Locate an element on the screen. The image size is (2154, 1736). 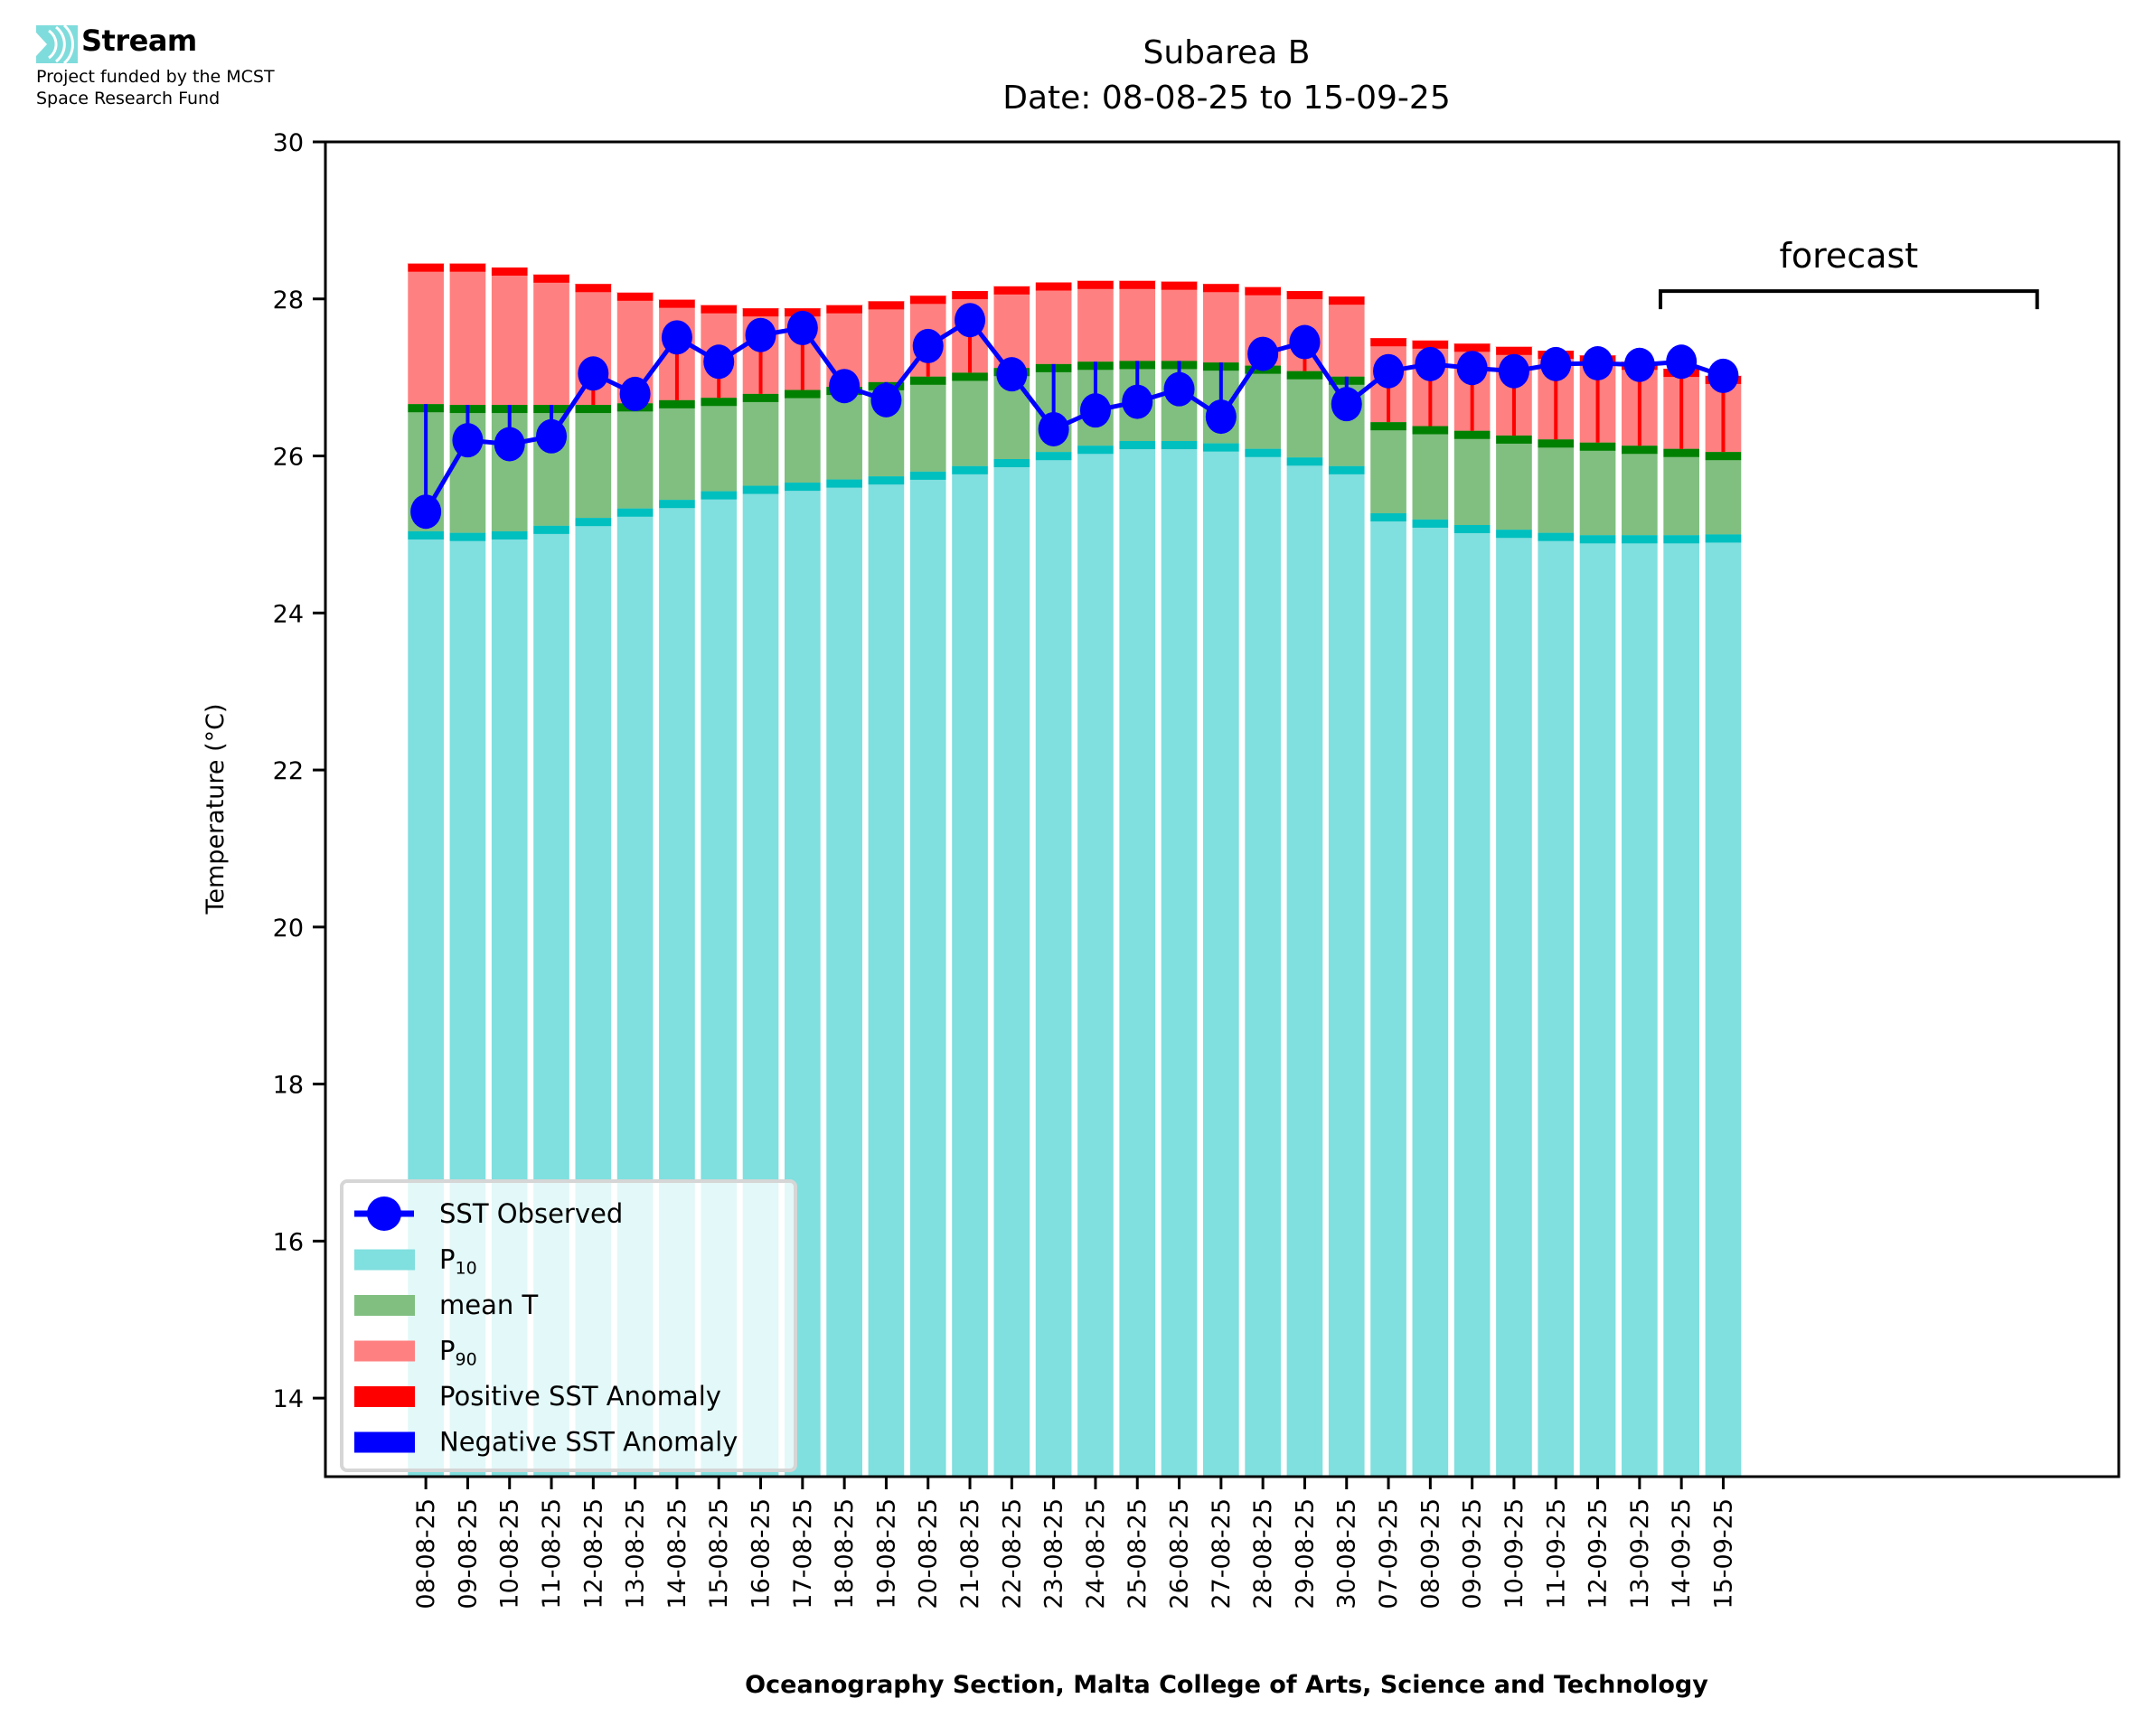
forecast-bracket is located at coordinates (1849, 300).